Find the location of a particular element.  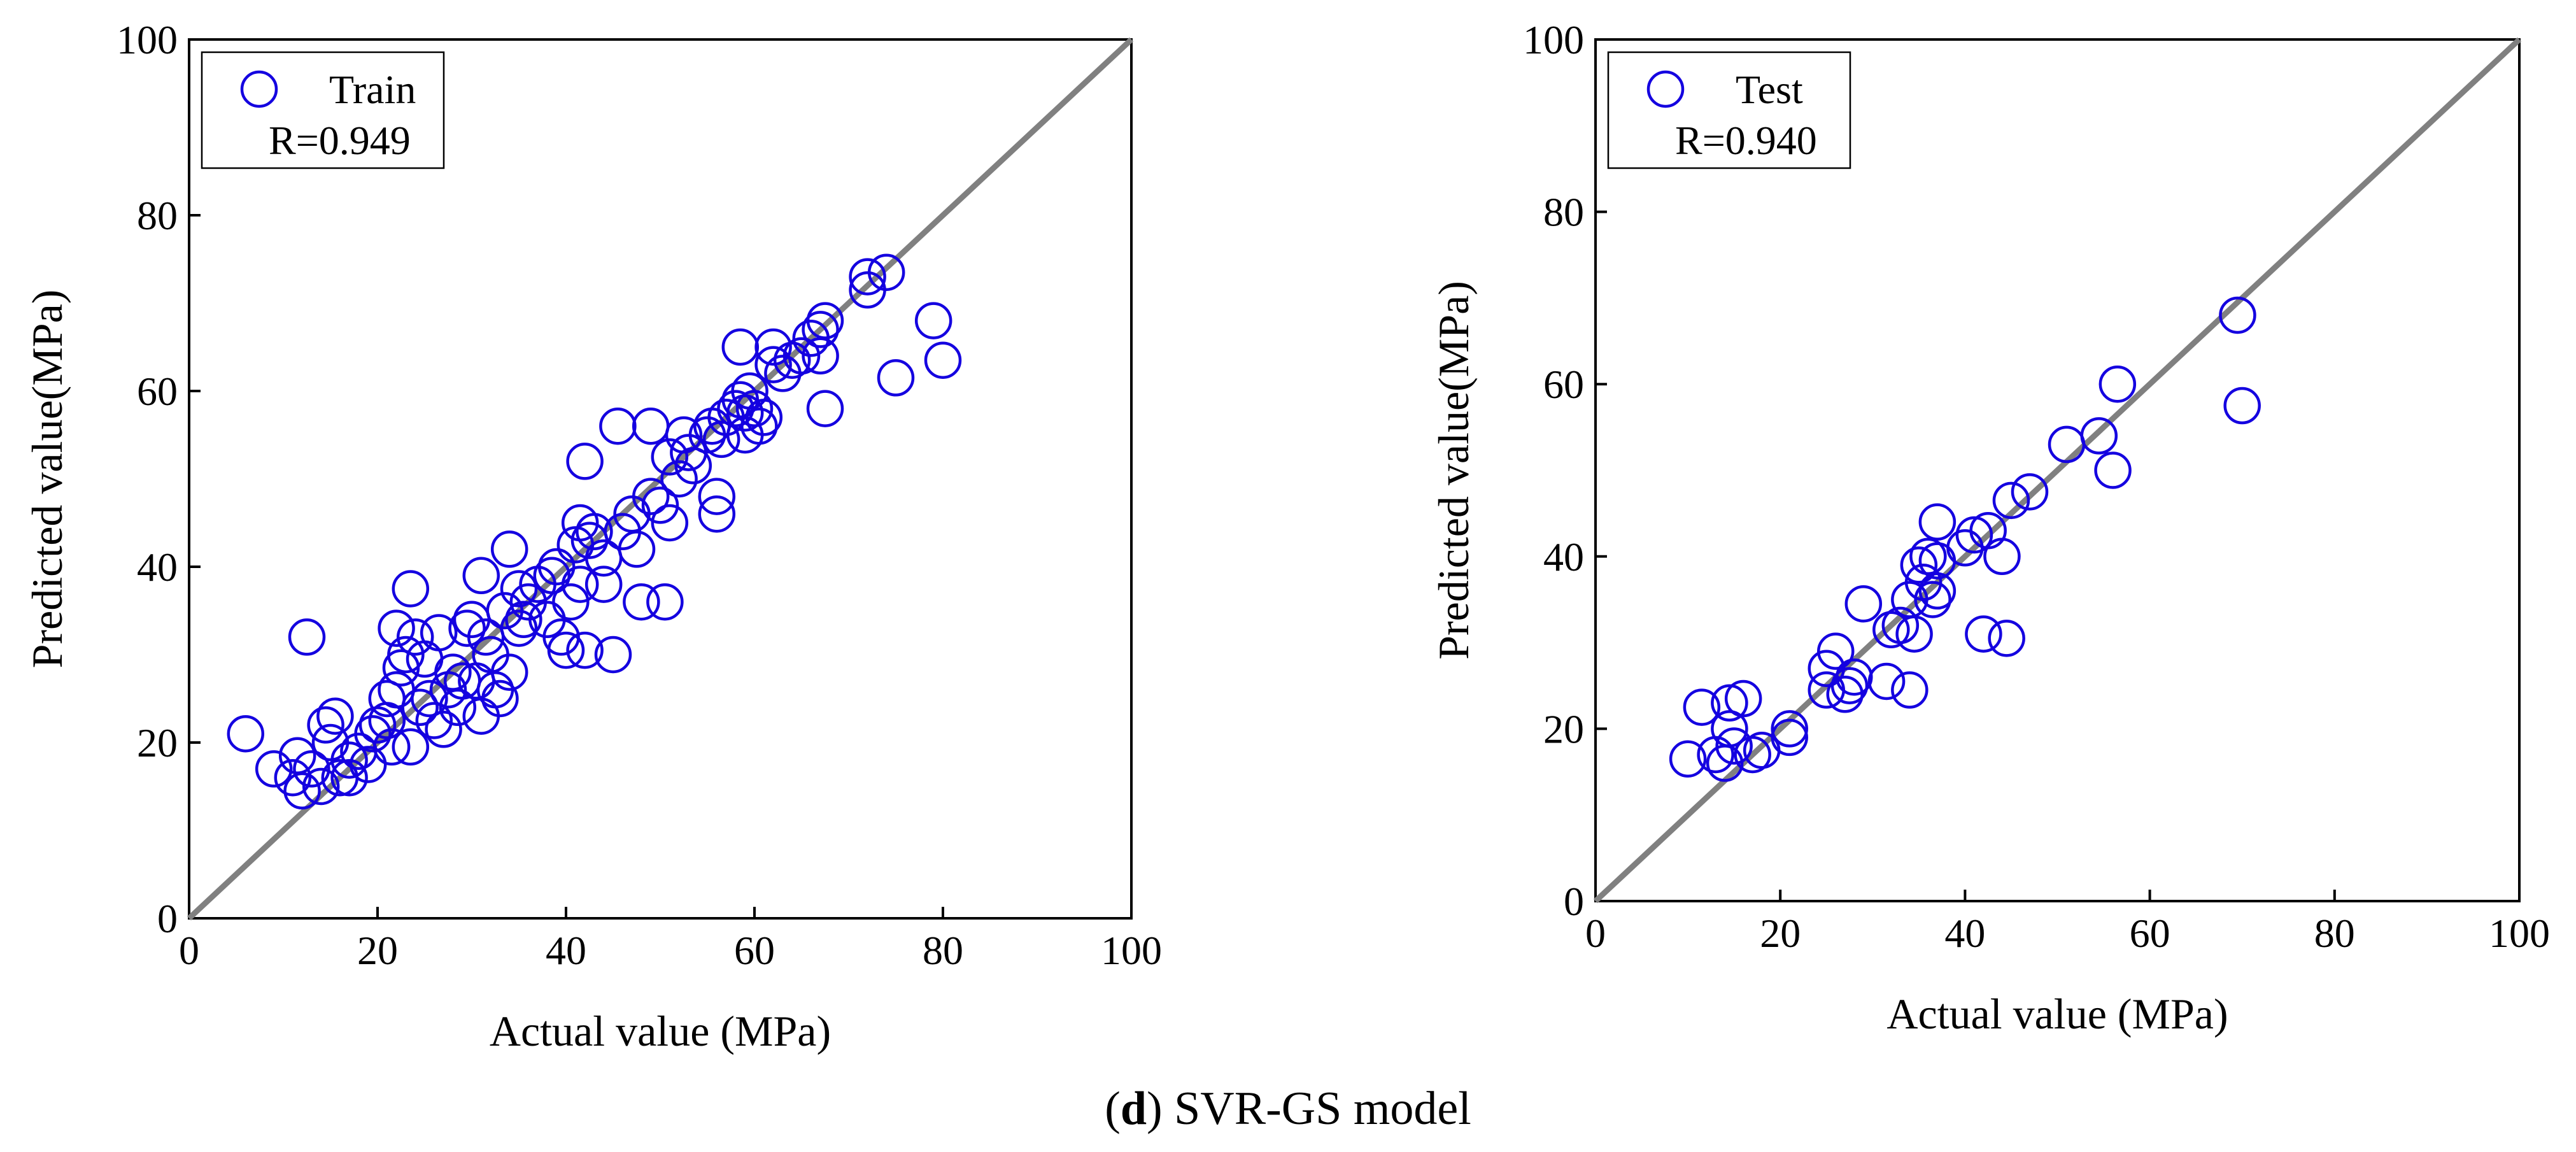

x-tick-label: 80 is located at coordinates (943, 950).